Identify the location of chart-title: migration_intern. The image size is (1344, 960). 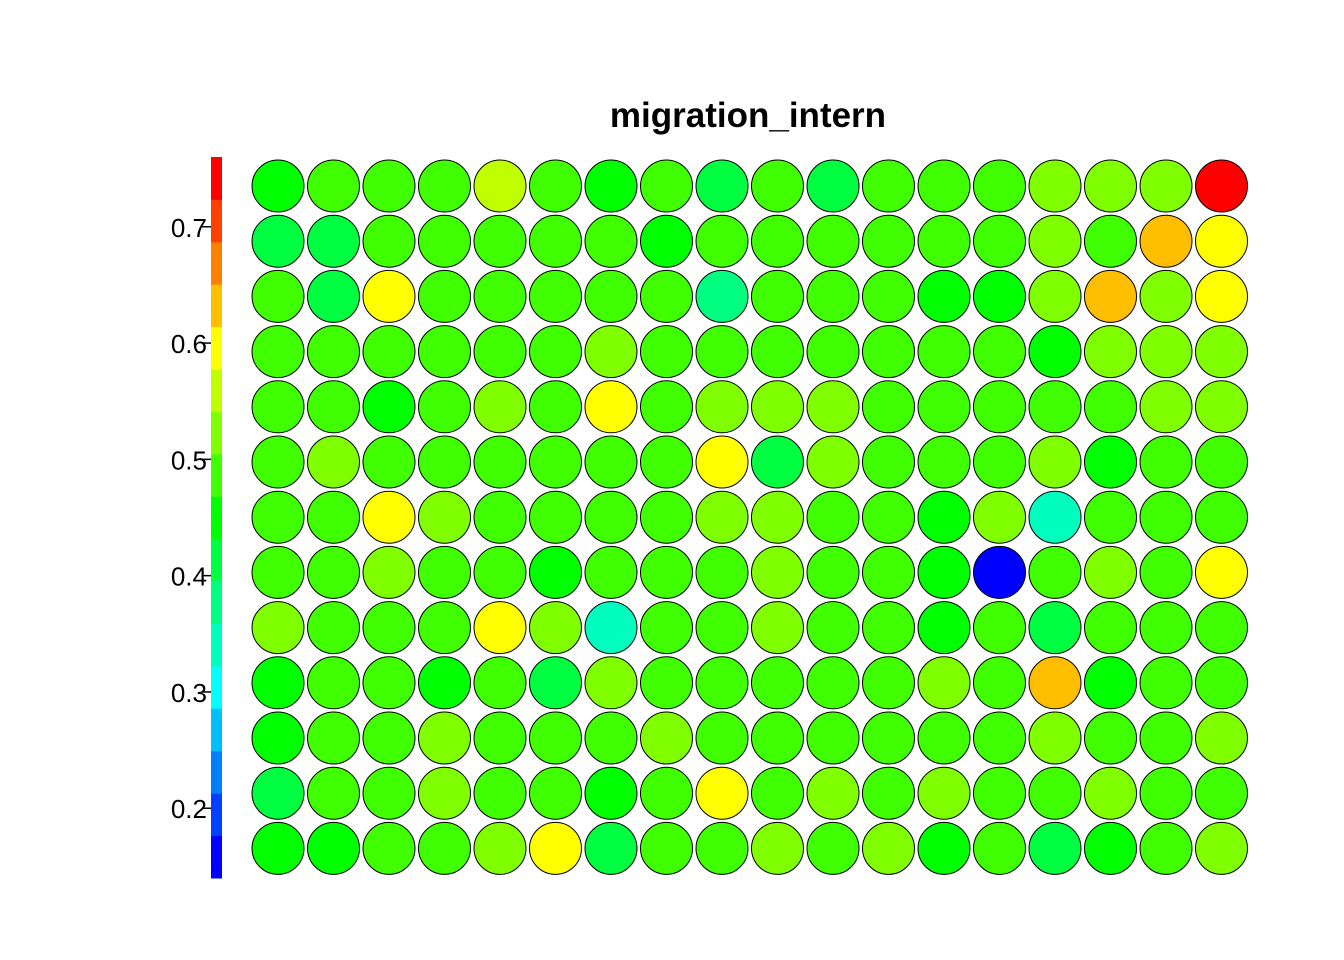
(748, 115).